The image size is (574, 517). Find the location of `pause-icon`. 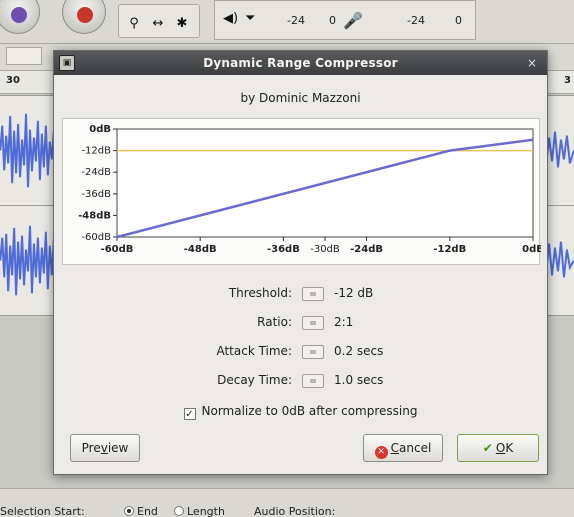

pause-icon is located at coordinates (19, 15).